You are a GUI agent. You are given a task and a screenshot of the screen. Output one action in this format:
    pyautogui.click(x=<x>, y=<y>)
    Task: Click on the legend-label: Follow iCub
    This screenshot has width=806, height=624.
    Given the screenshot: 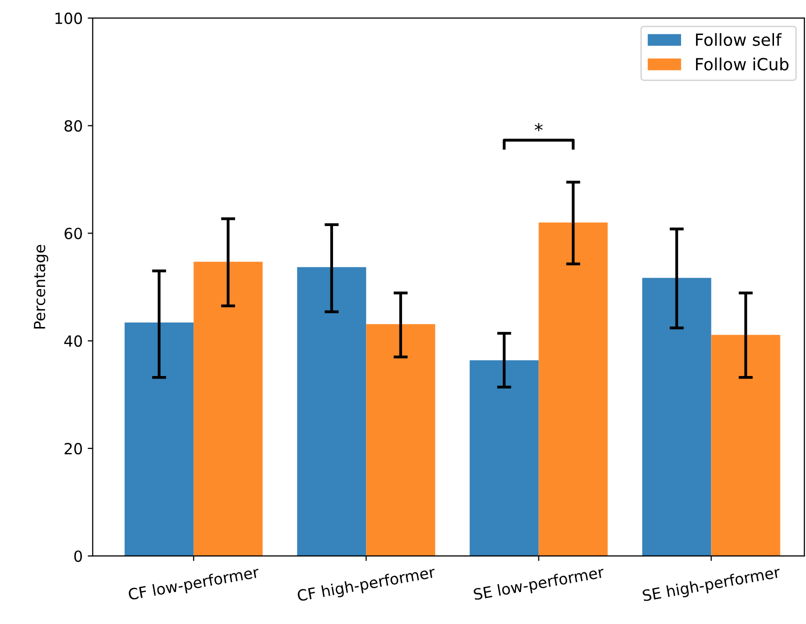 What is the action you would take?
    pyautogui.click(x=742, y=64)
    